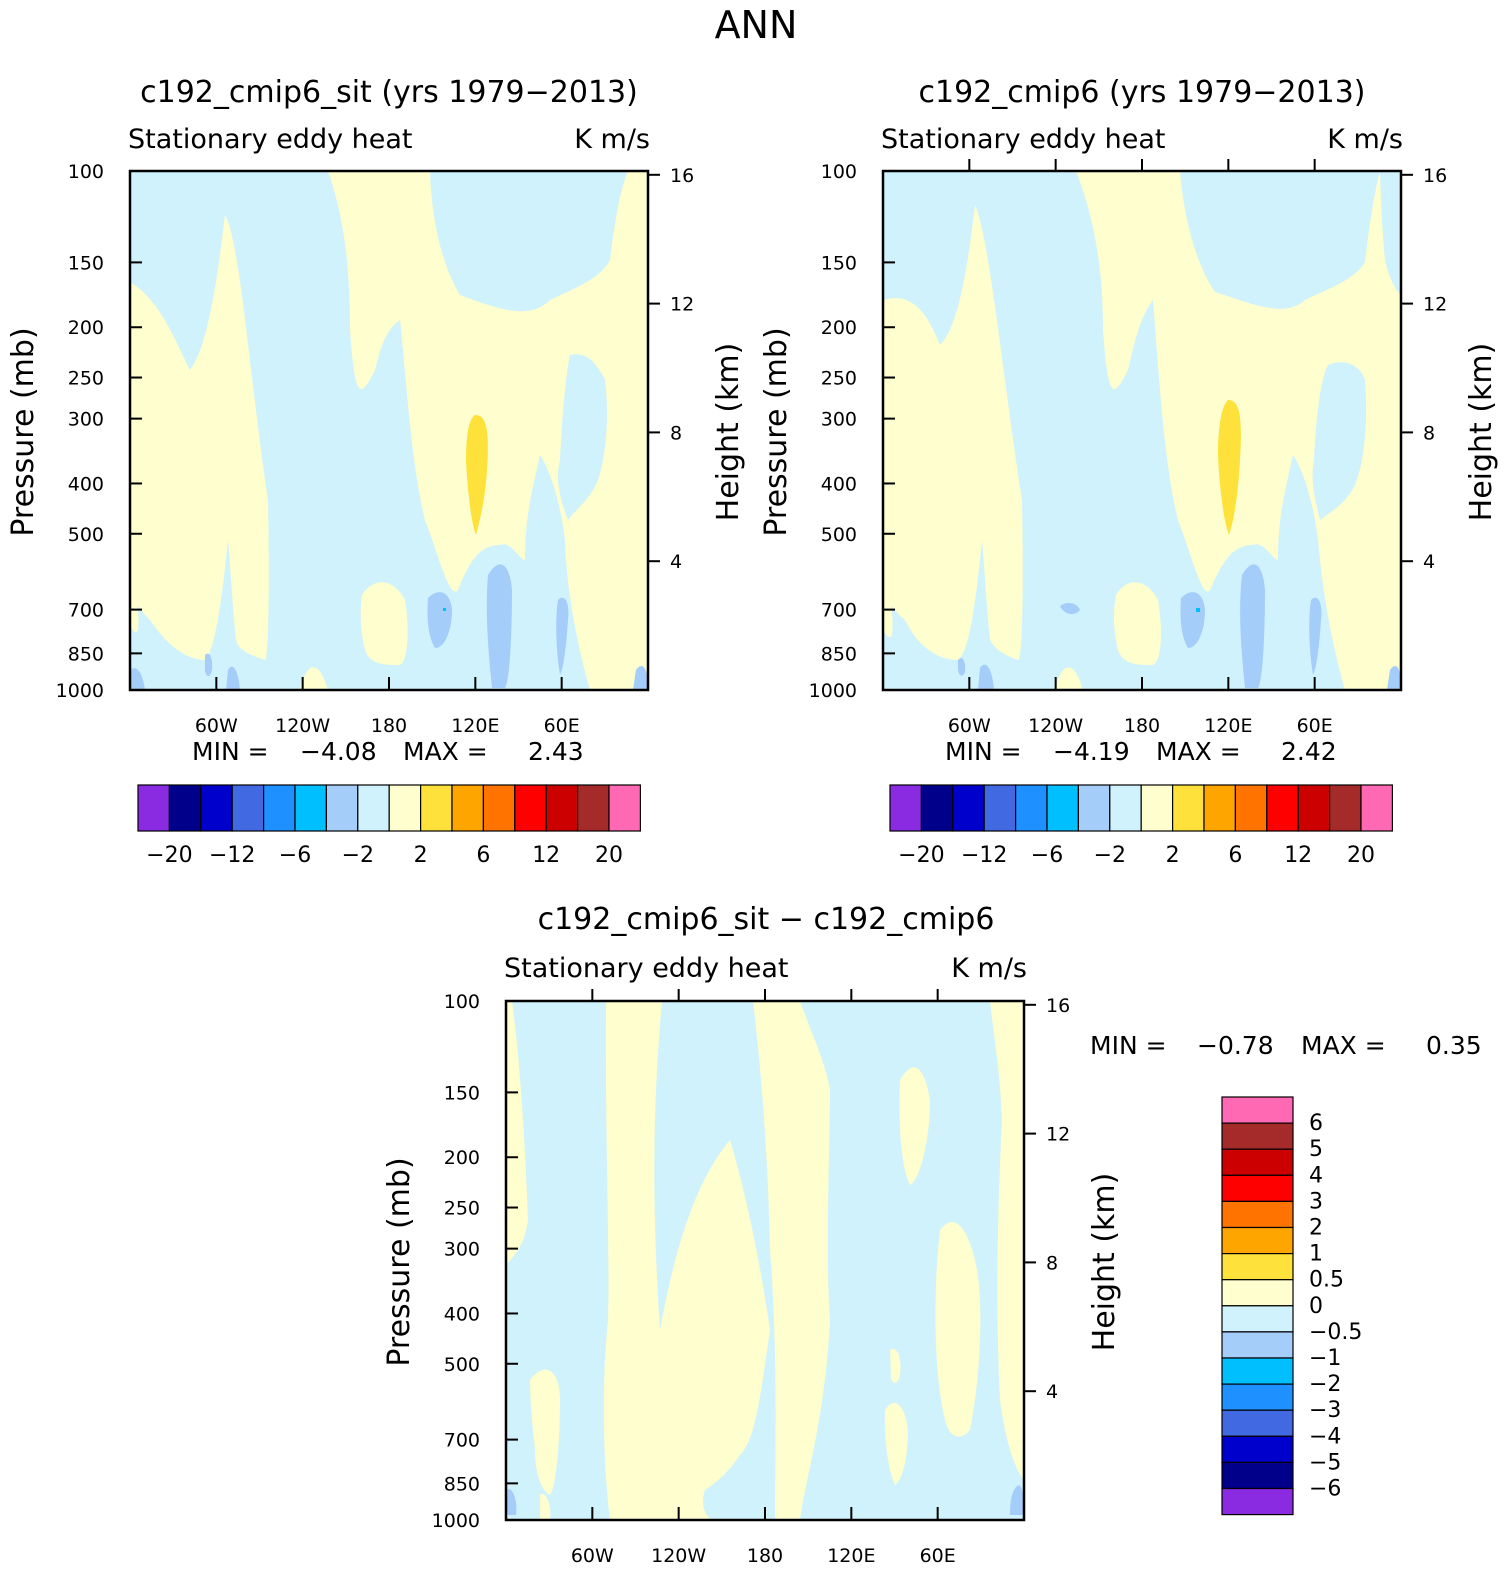 The width and height of the screenshot is (1512, 1575). I want to click on colorbar-label: 3, so click(1316, 1201).